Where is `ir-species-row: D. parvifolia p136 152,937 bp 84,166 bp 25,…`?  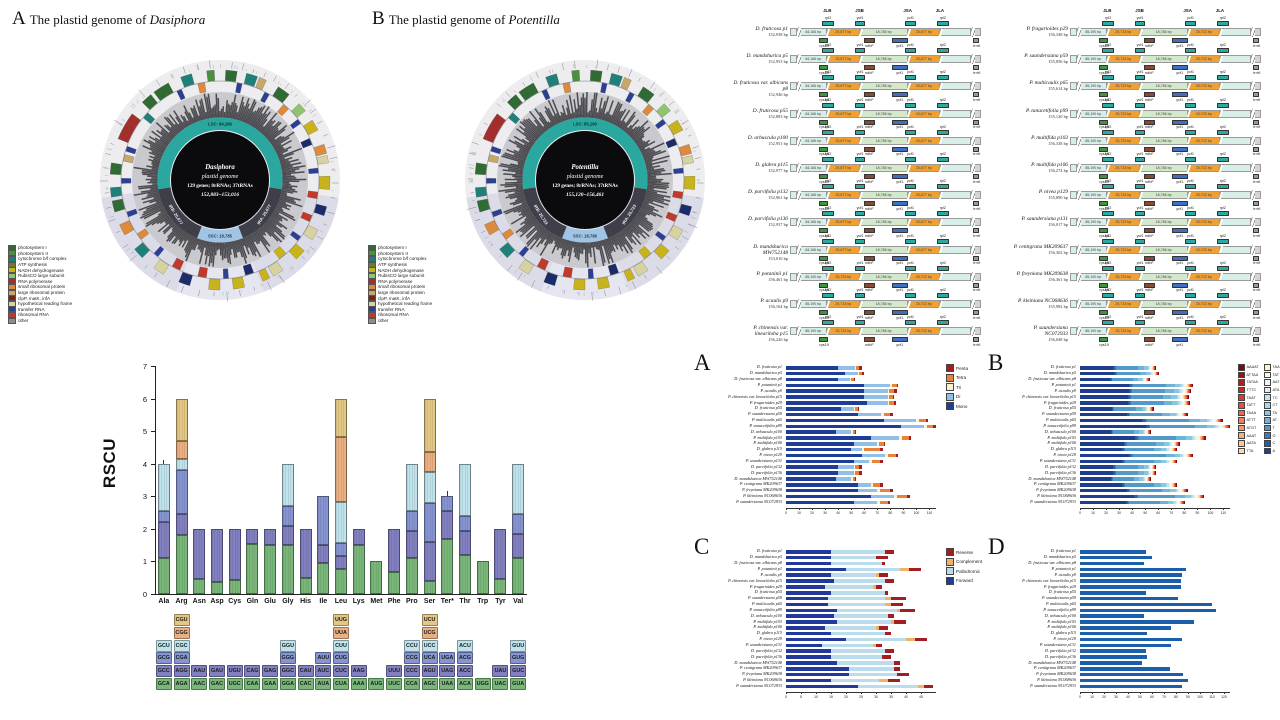
ir-species-row: D. parvifolia p136 152,937 bp 84,166 bp 25,… is located at coordinates (864, 222).